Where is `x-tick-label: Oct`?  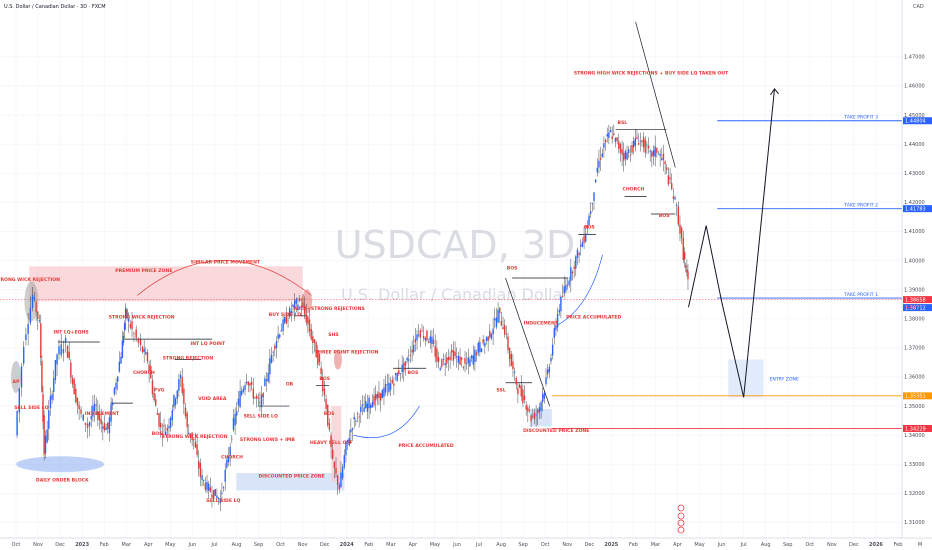
x-tick-label: Oct is located at coordinates (809, 545).